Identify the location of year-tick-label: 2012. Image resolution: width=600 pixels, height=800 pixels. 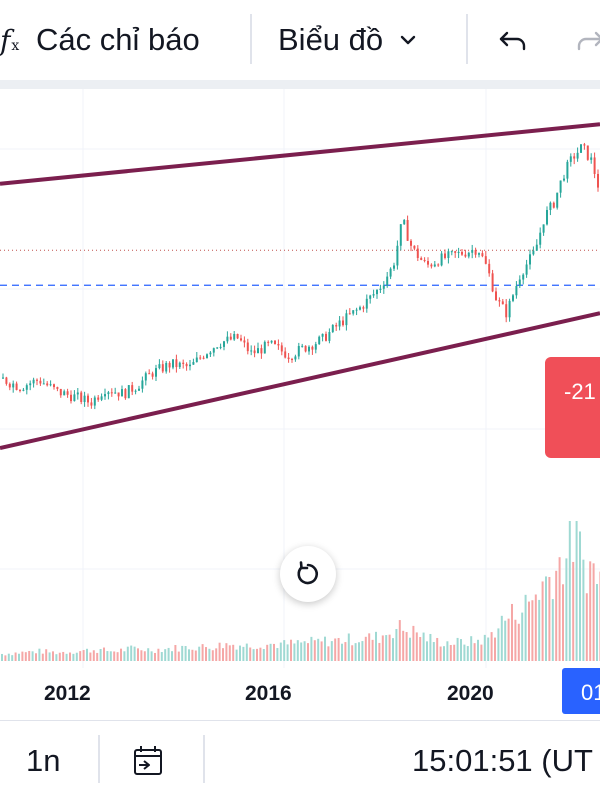
(67, 693).